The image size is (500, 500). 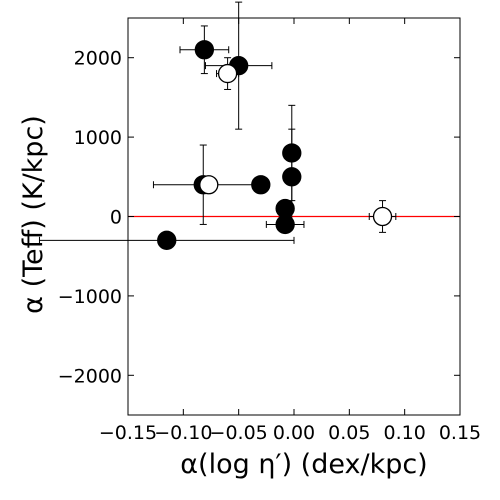 I want to click on x-tick-label: 0.00, so click(x=294, y=433).